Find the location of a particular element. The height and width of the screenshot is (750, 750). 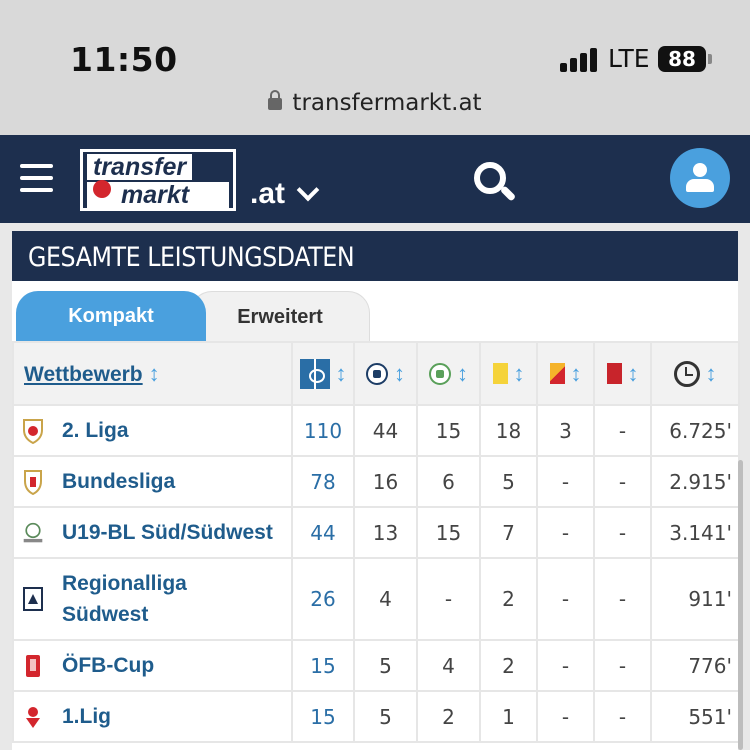

header-assists: ↕ is located at coordinates (448, 373).